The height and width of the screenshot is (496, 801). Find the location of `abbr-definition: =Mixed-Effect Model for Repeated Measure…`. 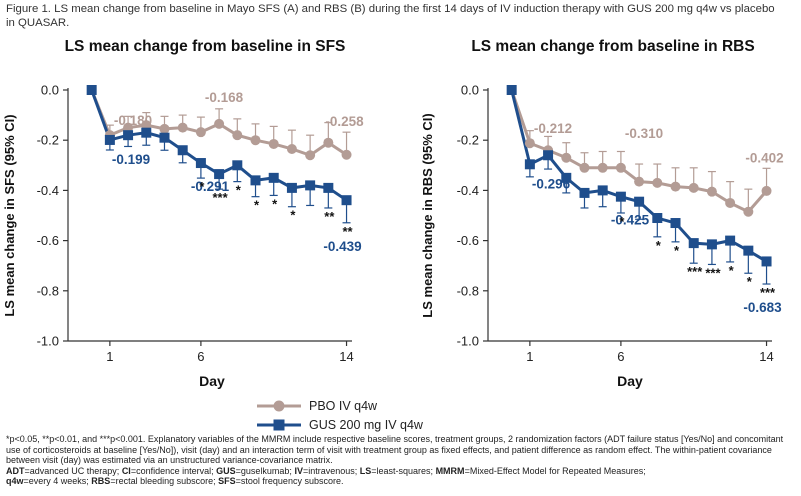

abbr-definition: =Mixed-Effect Model for Repeated Measure… is located at coordinates (555, 470).